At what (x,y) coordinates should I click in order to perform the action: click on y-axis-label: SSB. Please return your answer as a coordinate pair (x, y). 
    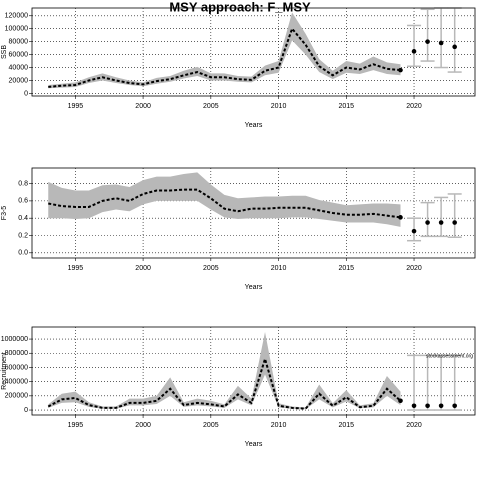
    Looking at the image, I should click on (4, 52).